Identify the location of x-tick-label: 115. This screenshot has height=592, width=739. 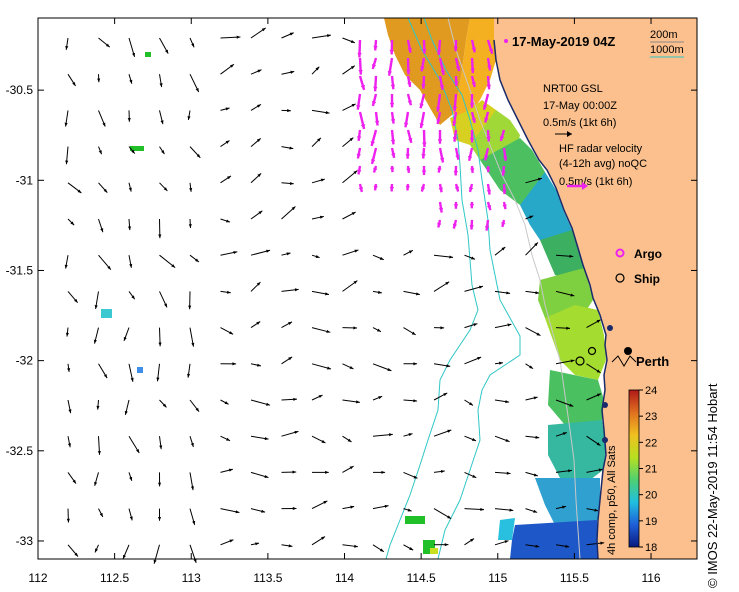
(497, 578).